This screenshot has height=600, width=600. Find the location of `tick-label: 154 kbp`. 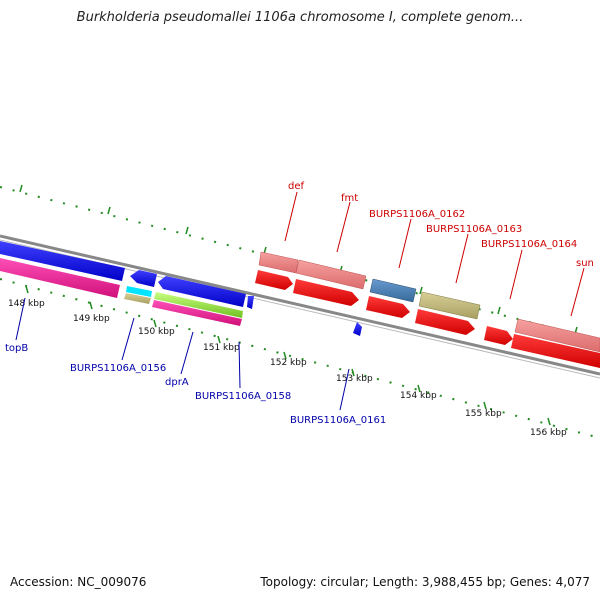

tick-label: 154 kbp is located at coordinates (418, 396).